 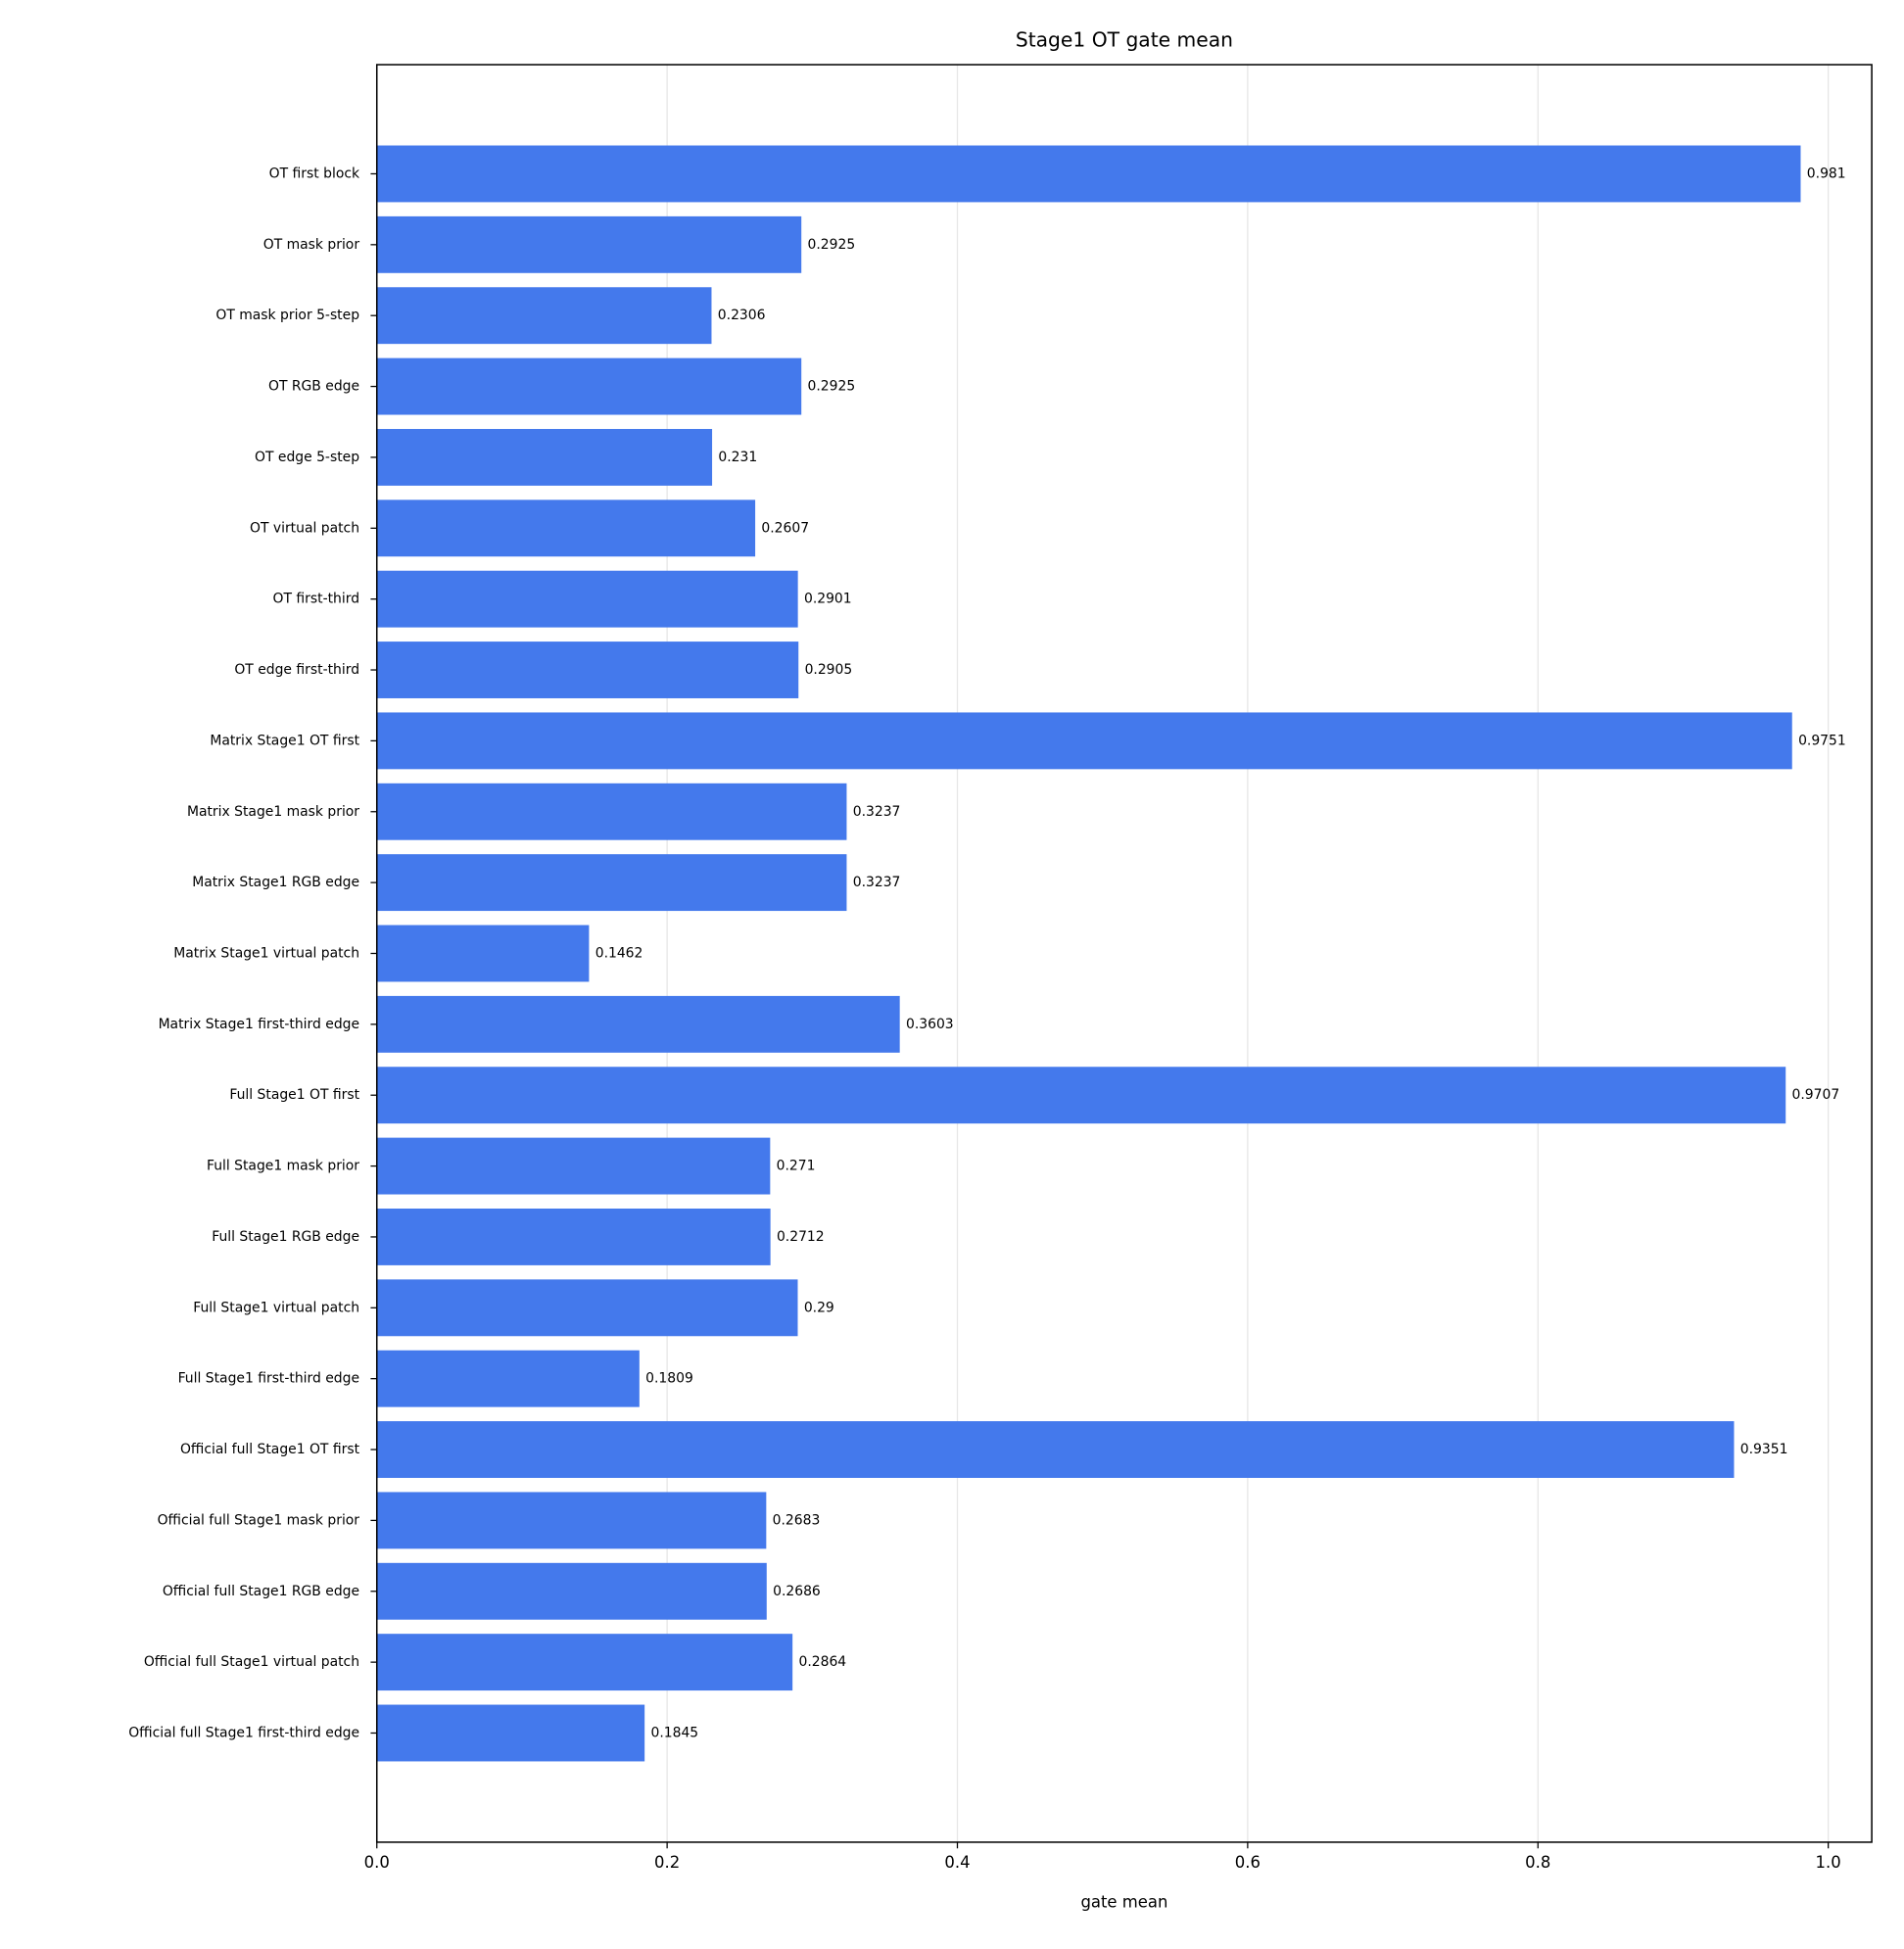 What do you see at coordinates (1764, 1449) in the screenshot?
I see `value-label: 0.9351` at bounding box center [1764, 1449].